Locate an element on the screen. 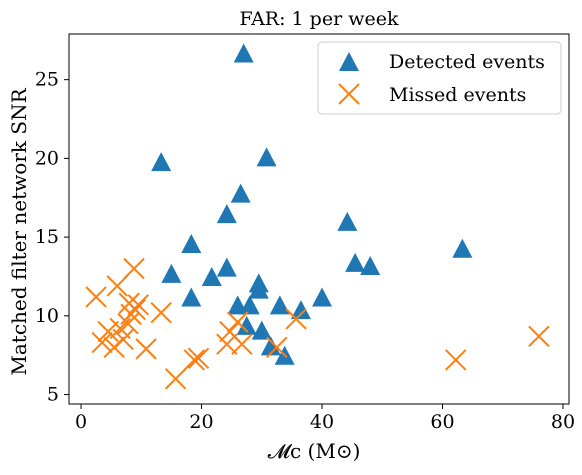 The image size is (582, 475). legend: Detected events Missed events is located at coordinates (439, 78).